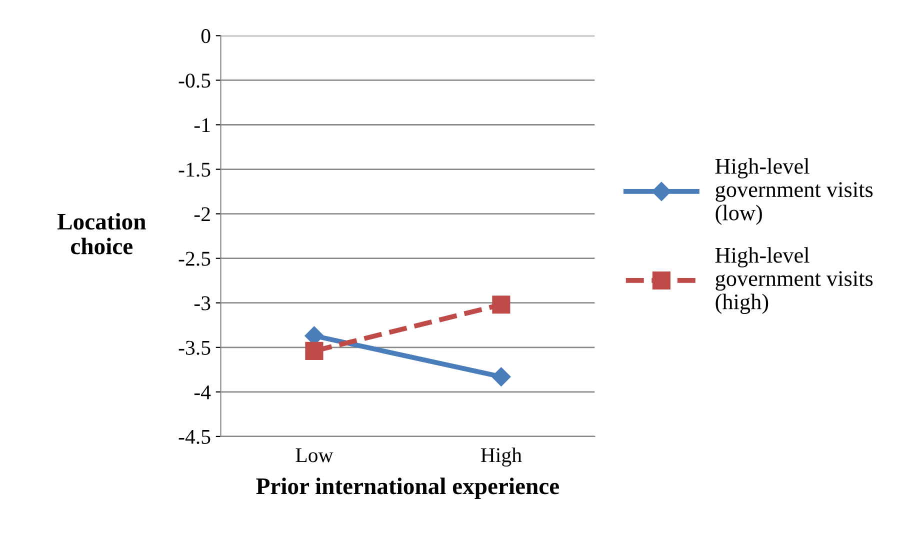 Image resolution: width=901 pixels, height=549 pixels. Describe the element at coordinates (194, 259) in the screenshot. I see `y-tick-label: -2.5` at that location.